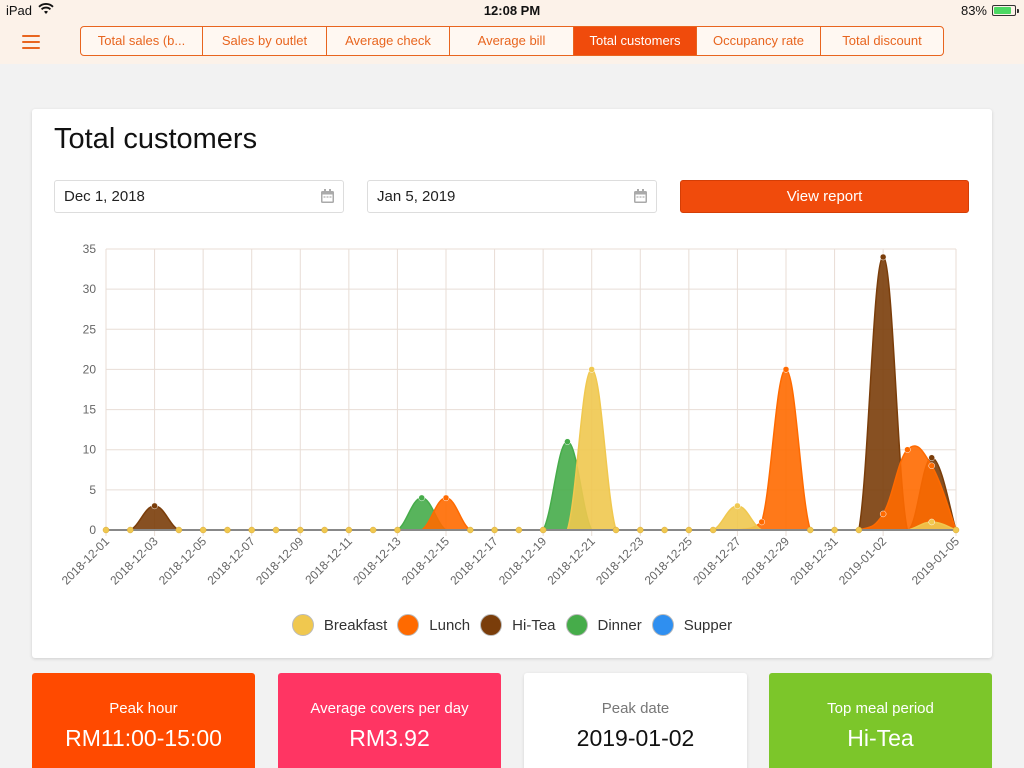  Describe the element at coordinates (717, 561) in the screenshot. I see `x-tick-label: 2018-12-27` at that location.